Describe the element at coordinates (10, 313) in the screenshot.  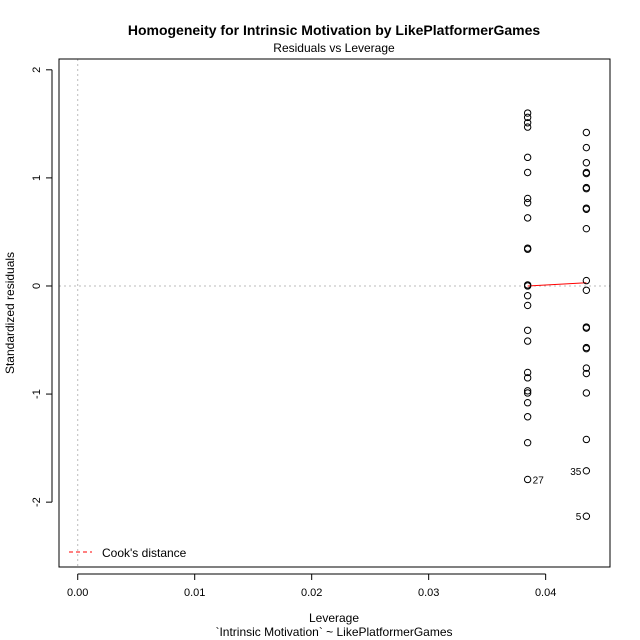
I see `y-axis-label: Standardized residuals` at that location.